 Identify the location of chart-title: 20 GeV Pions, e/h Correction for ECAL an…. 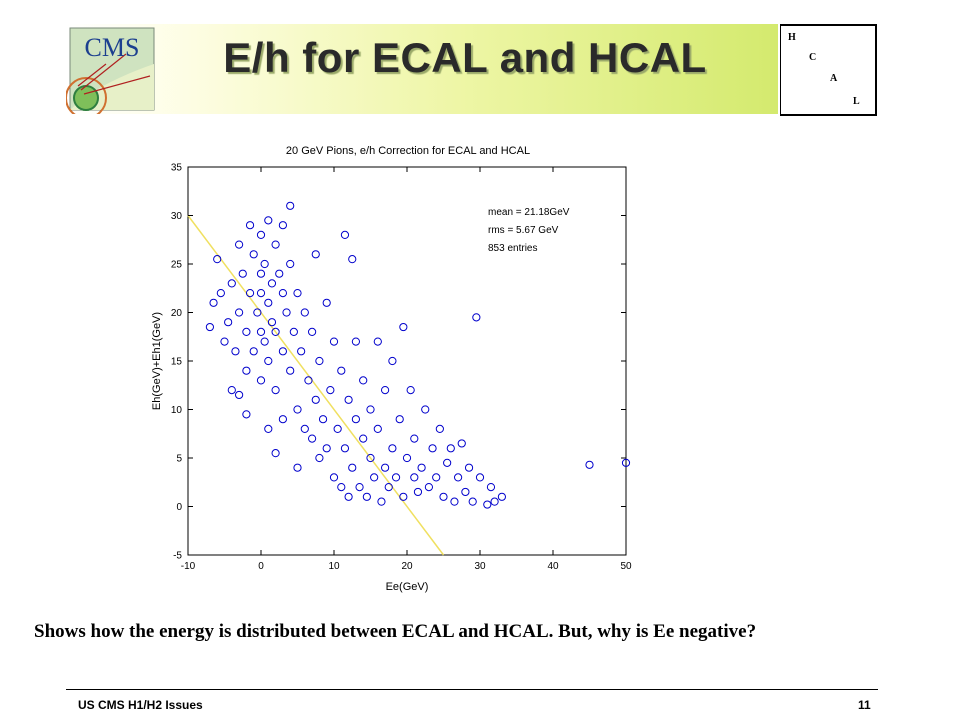
(408, 151).